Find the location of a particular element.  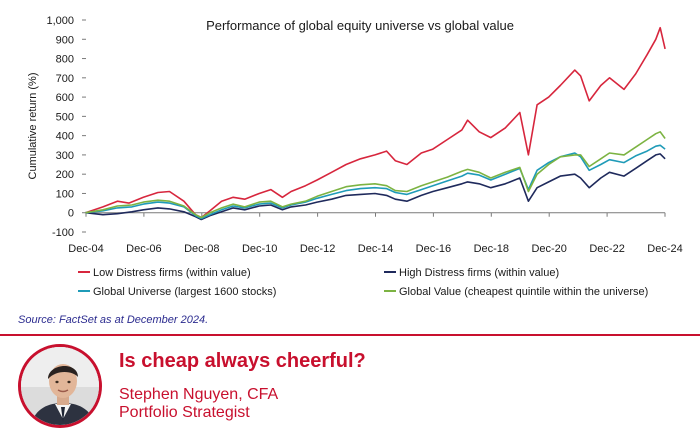

y-tick-label: 100 is located at coordinates (65, 194).